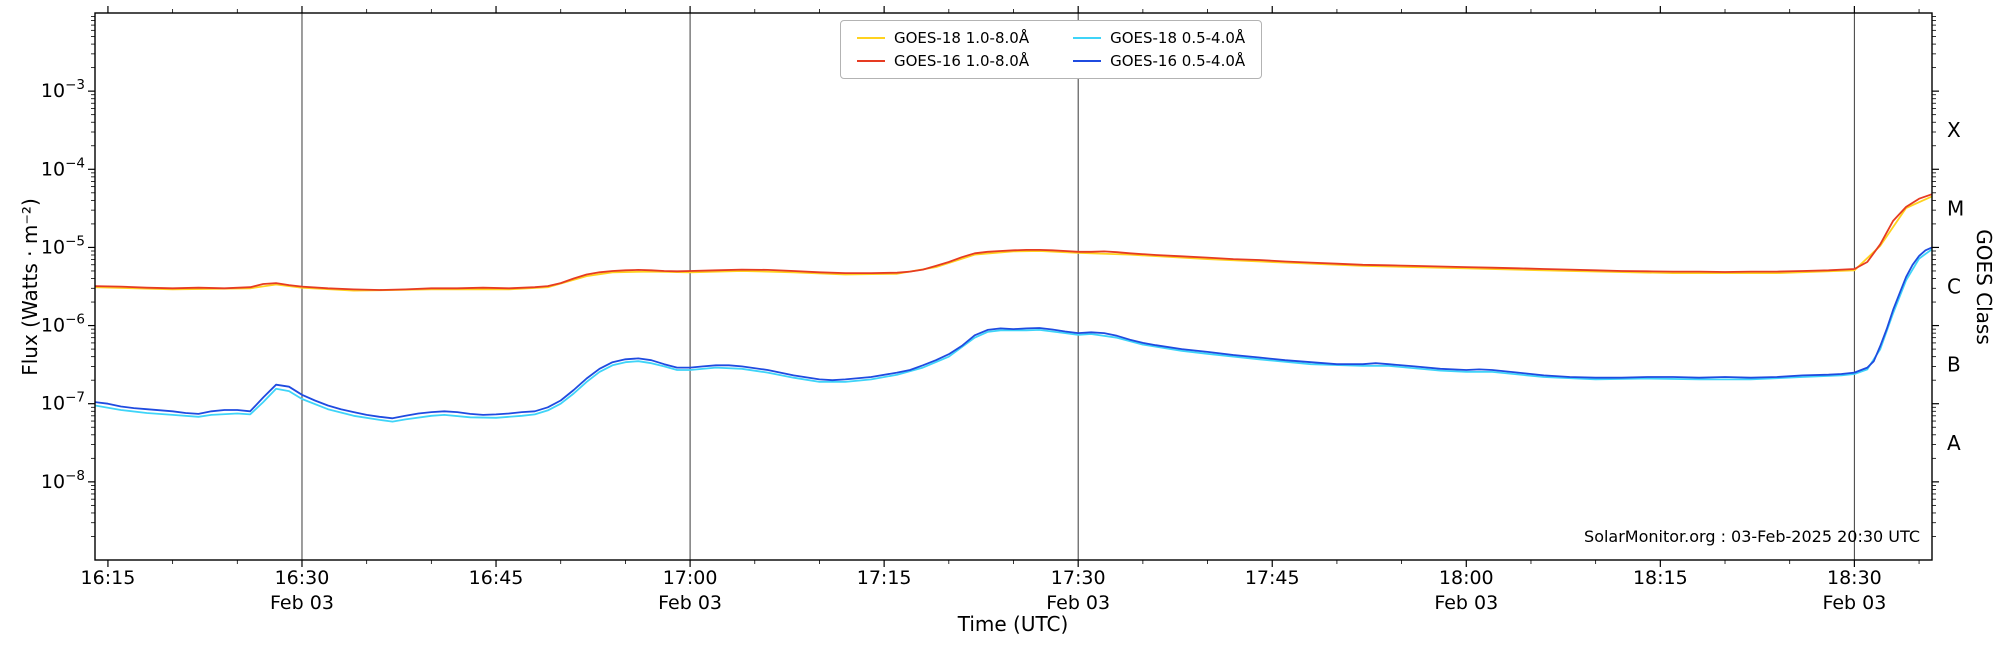  I want to click on x-tick-label: 18:00, so click(1466, 578).